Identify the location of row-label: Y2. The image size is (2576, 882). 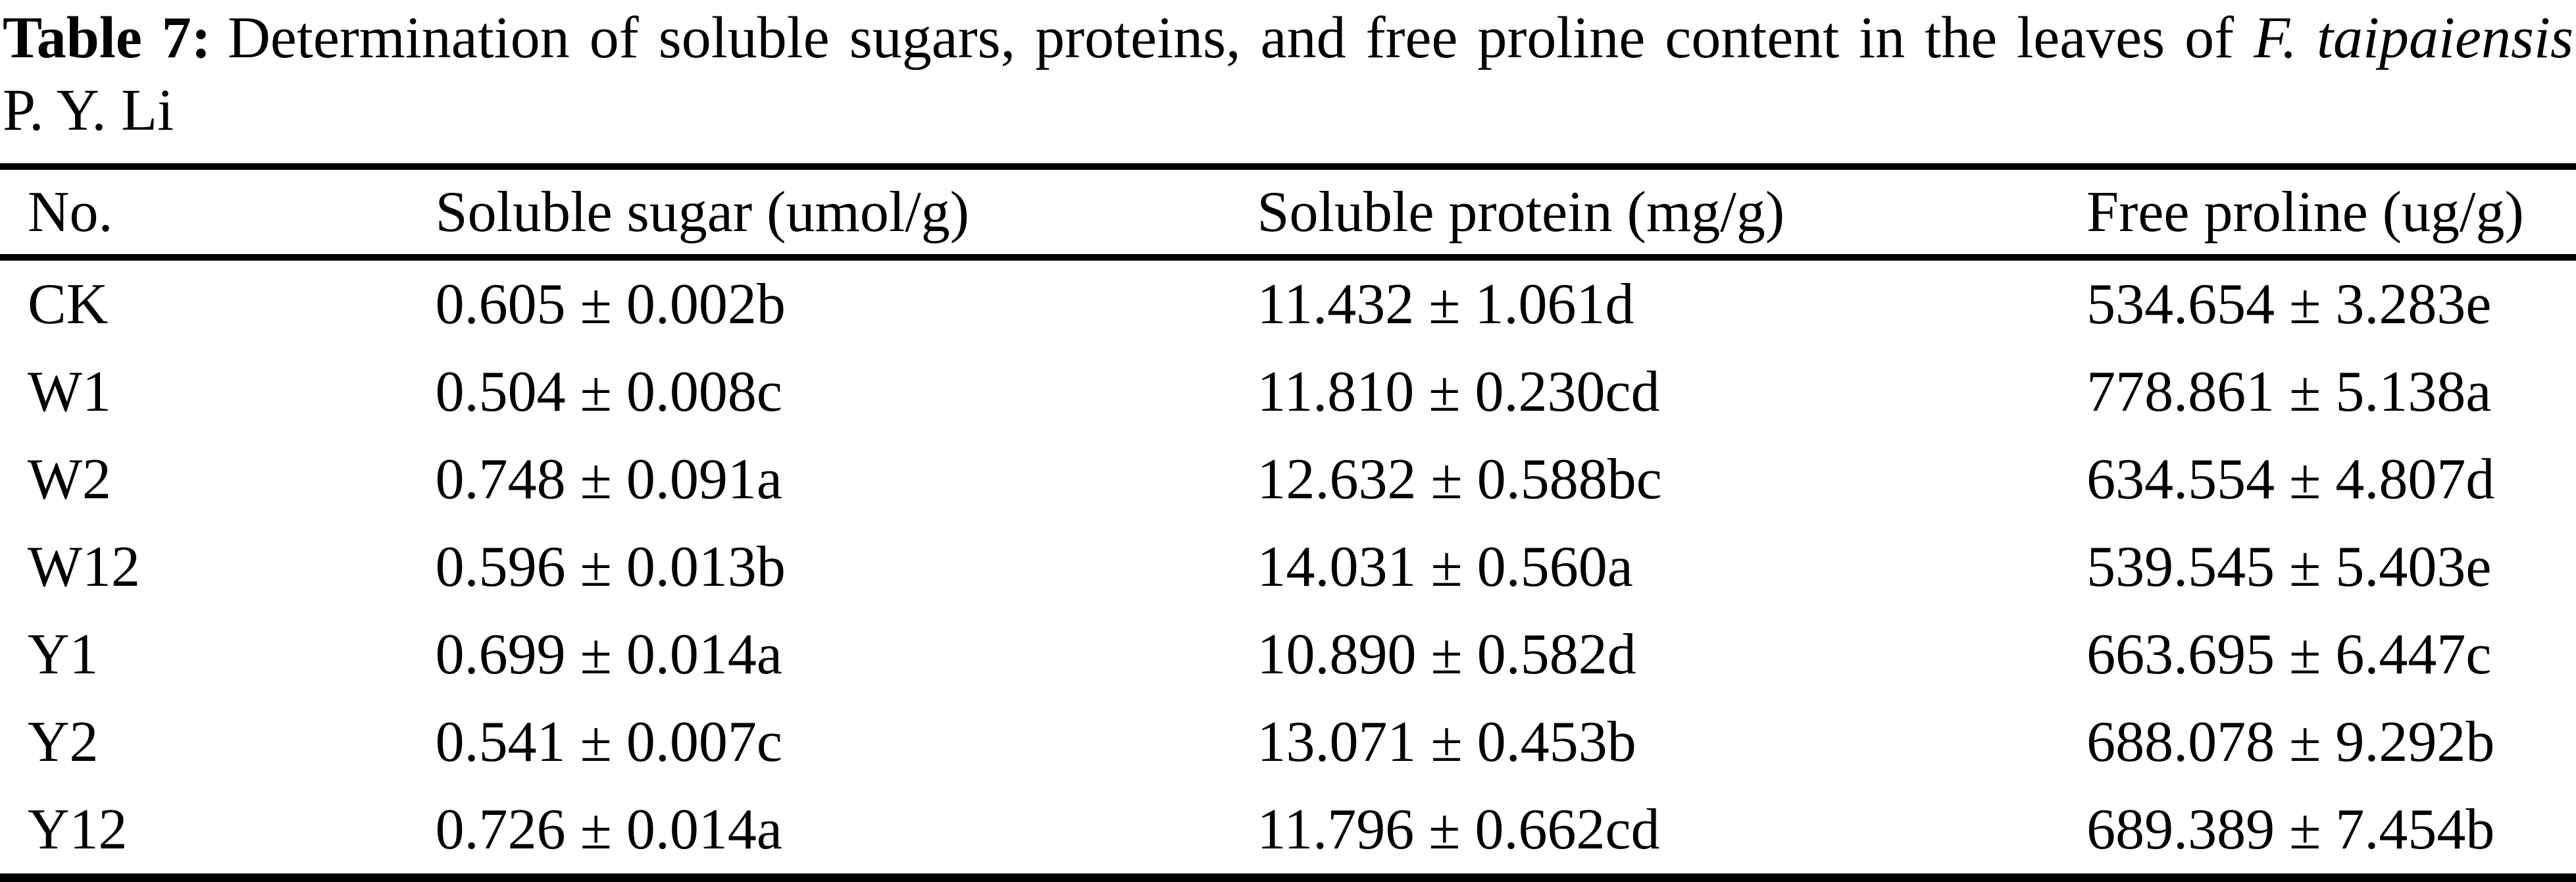
(63, 742).